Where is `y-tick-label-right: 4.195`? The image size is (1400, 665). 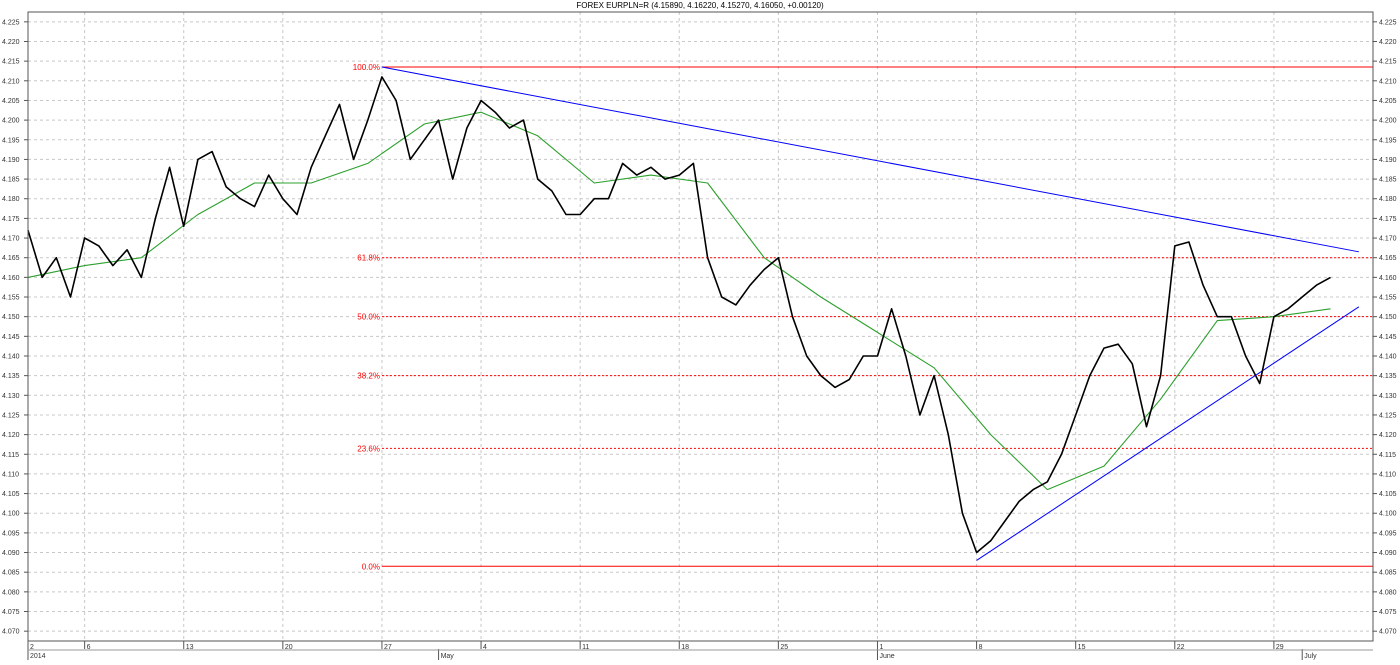
y-tick-label-right: 4.195 is located at coordinates (1388, 140).